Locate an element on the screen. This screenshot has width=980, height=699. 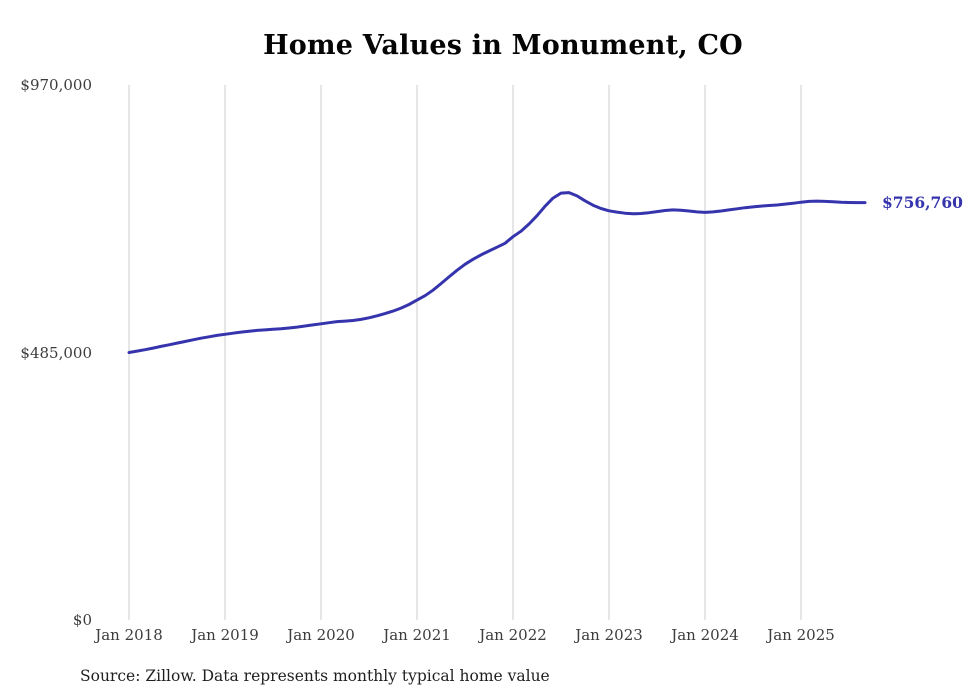
chart-title: Home Values in Monument, CO is located at coordinates (503, 45).